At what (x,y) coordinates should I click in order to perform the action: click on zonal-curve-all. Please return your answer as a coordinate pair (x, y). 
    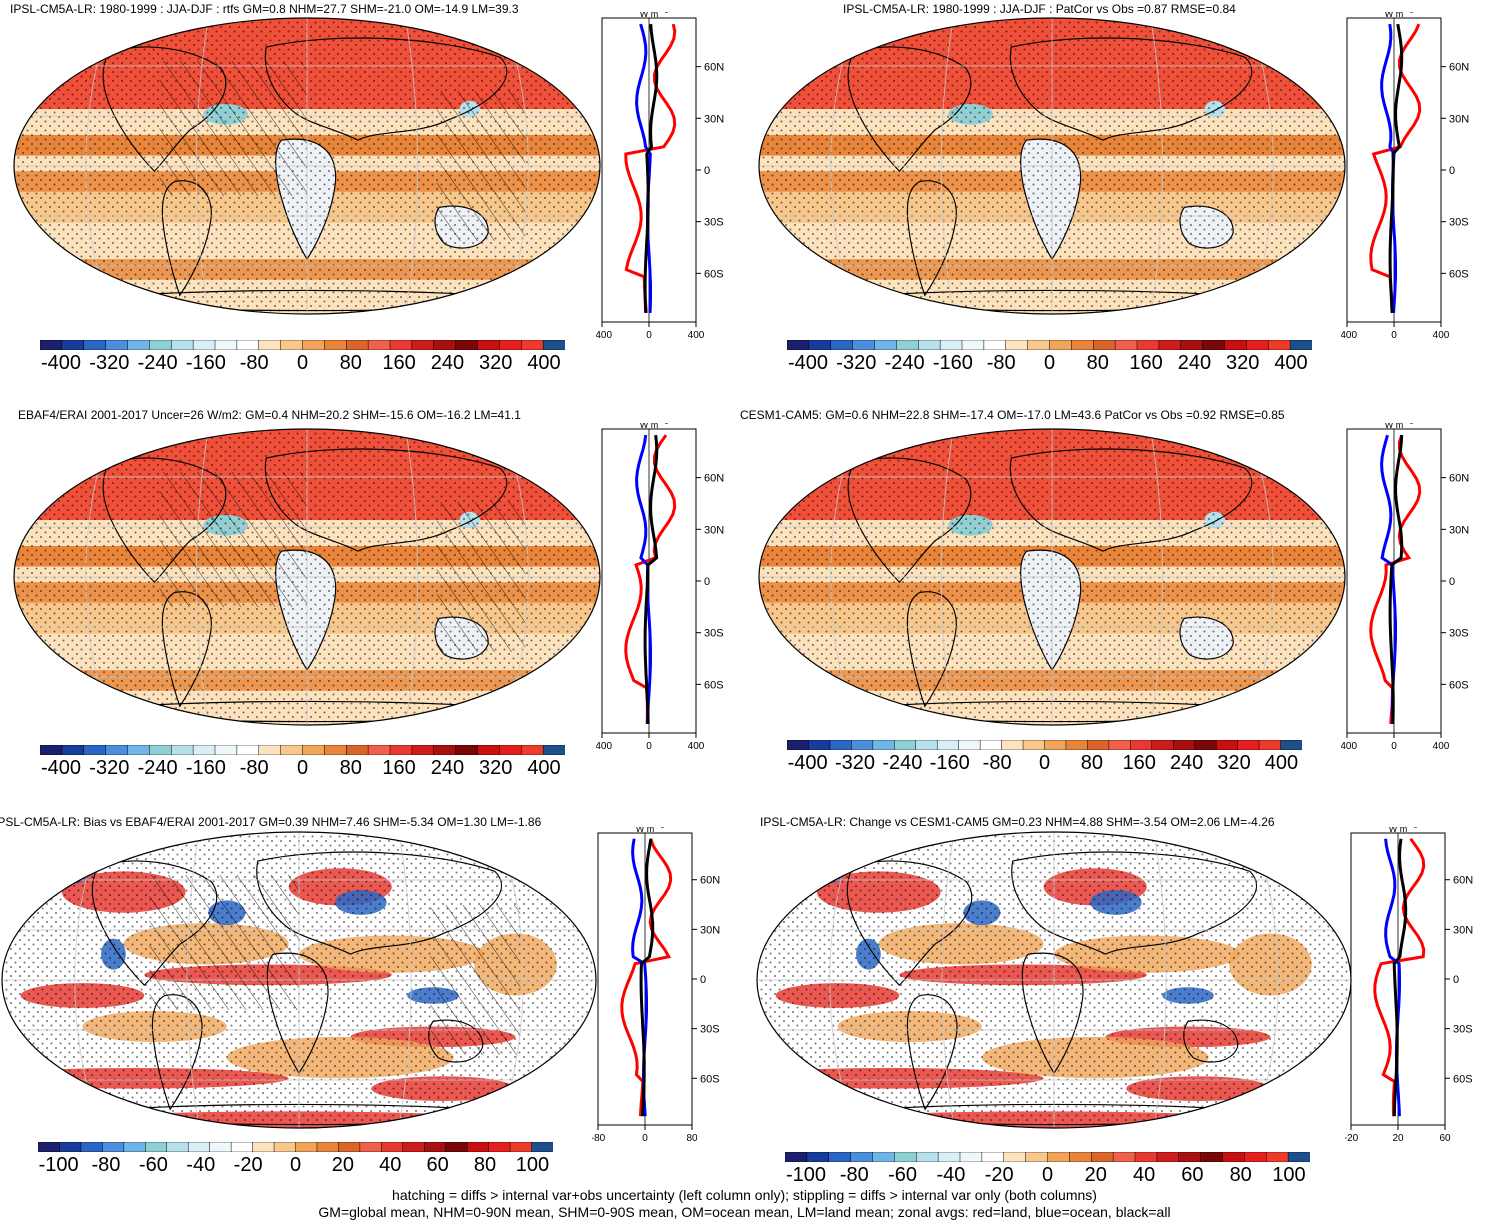
    Looking at the image, I should click on (651, 579).